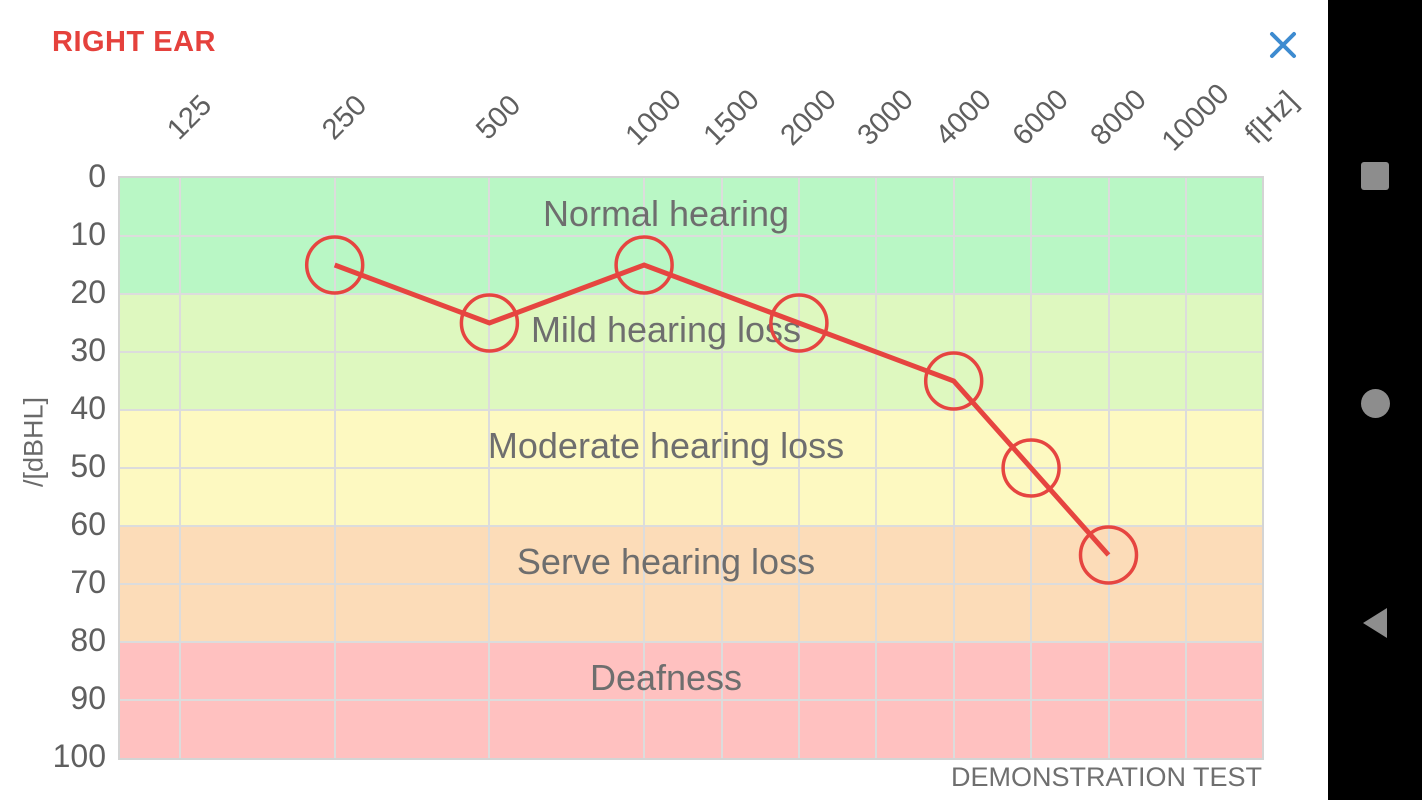 The image size is (1422, 800). What do you see at coordinates (666, 561) in the screenshot?
I see `band-label-serve-hearing-loss: Serve hearing loss` at bounding box center [666, 561].